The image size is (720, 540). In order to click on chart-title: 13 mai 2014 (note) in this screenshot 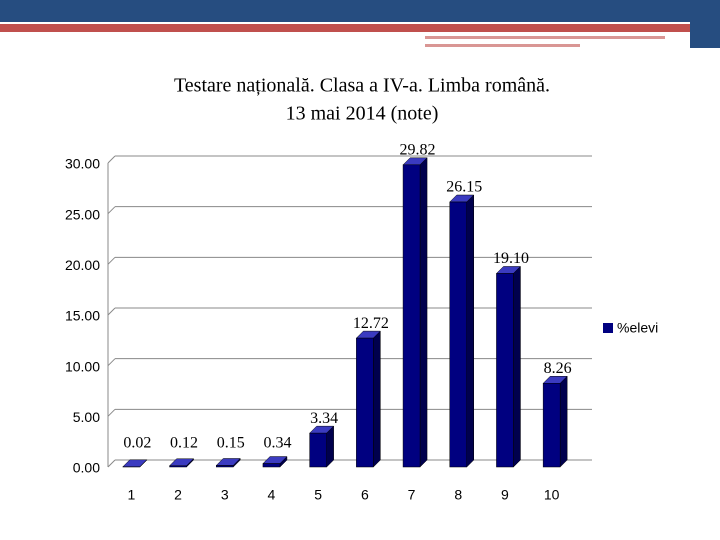, I will do `click(362, 114)`.